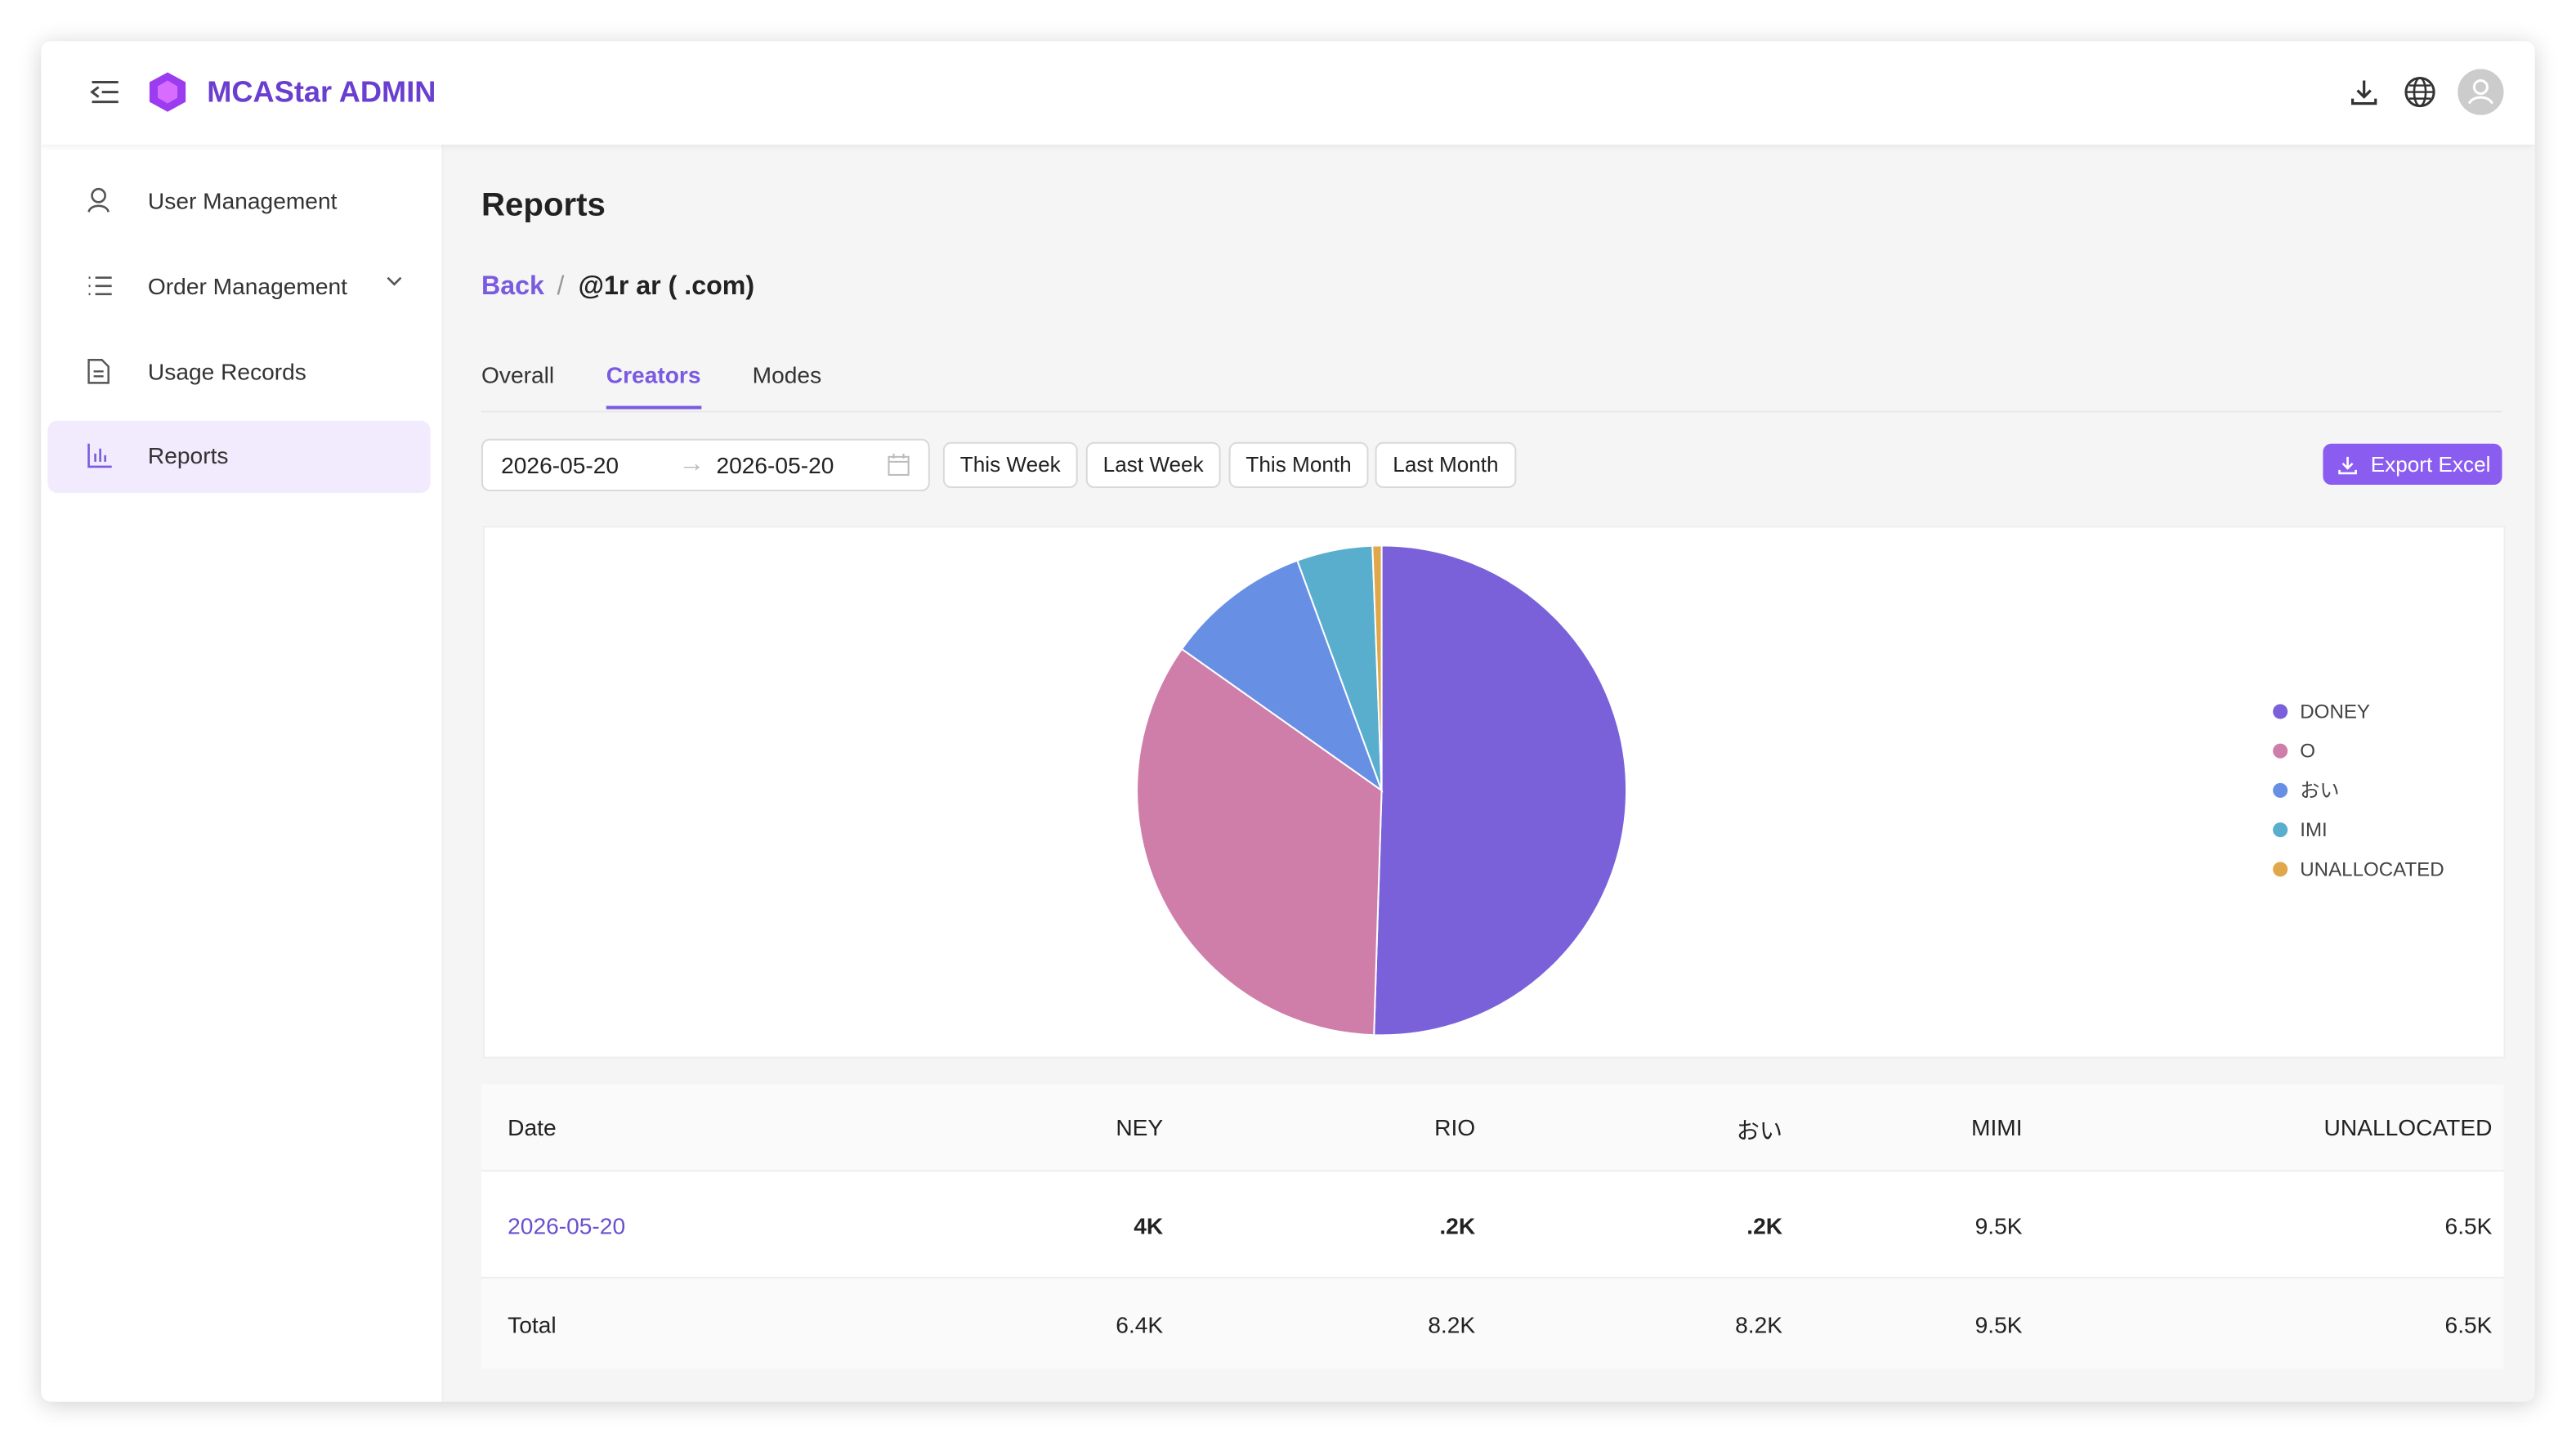  I want to click on nav-label: Order Management, so click(247, 285).